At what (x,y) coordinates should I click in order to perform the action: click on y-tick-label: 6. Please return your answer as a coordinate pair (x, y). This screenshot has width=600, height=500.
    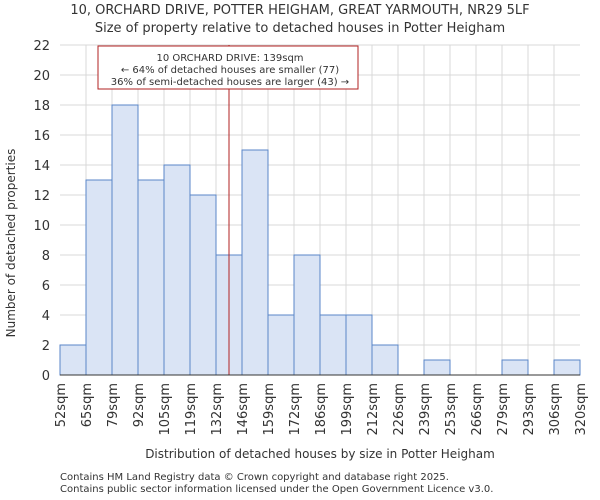
    Looking at the image, I should click on (46, 286).